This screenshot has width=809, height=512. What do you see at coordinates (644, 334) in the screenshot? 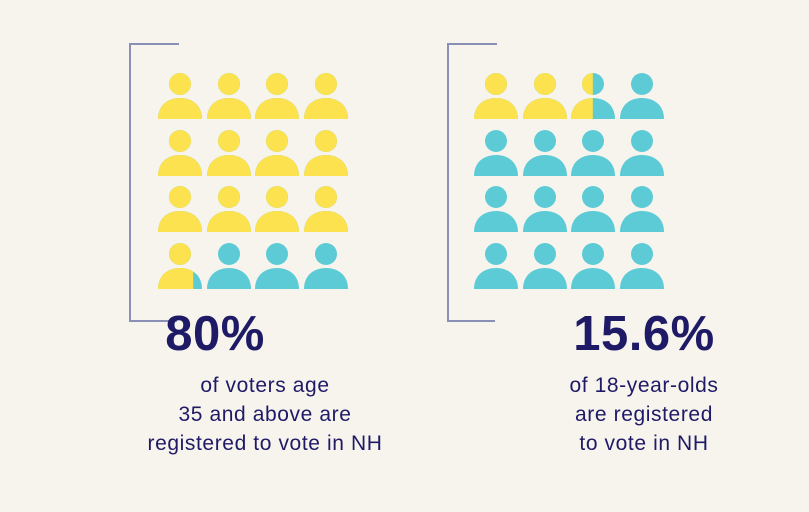
I see `percent-value: 15.6%` at bounding box center [644, 334].